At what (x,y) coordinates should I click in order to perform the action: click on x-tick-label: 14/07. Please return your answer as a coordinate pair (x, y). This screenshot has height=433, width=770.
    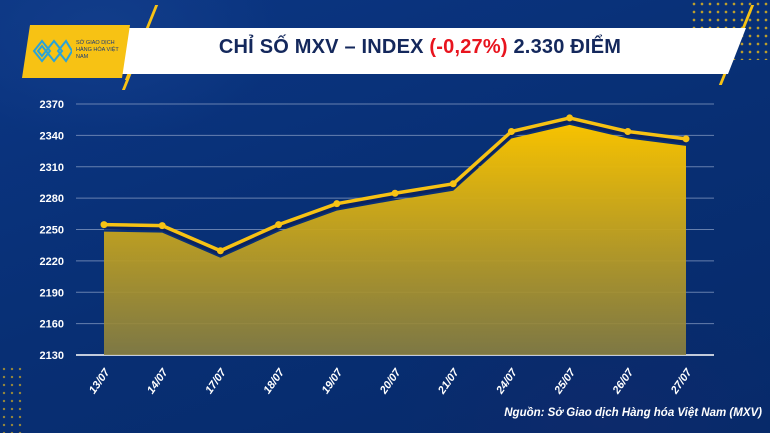
    Looking at the image, I should click on (158, 381).